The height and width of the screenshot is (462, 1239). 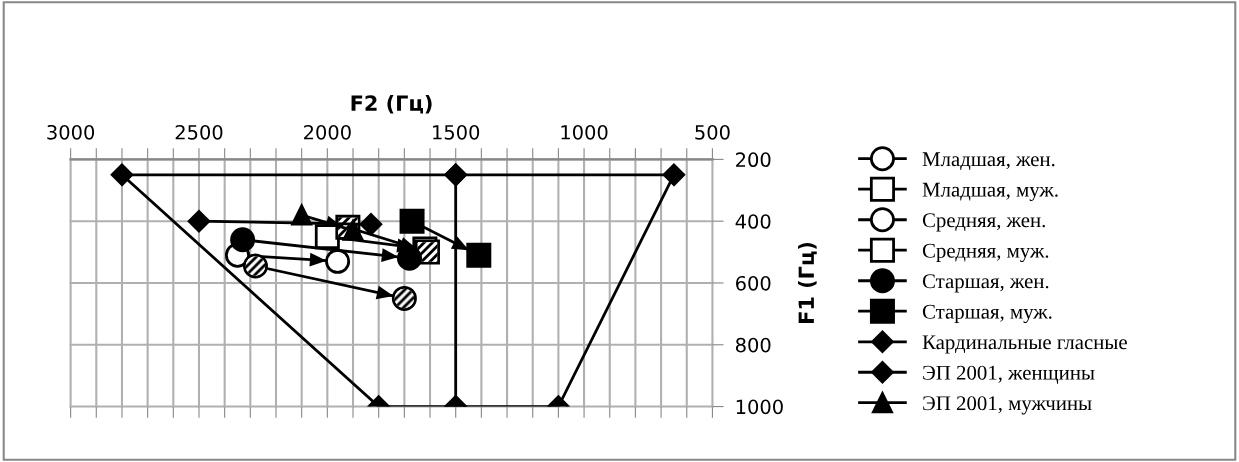 What do you see at coordinates (987, 314) in the screenshot?
I see `legend-label: Старшая, муж.` at bounding box center [987, 314].